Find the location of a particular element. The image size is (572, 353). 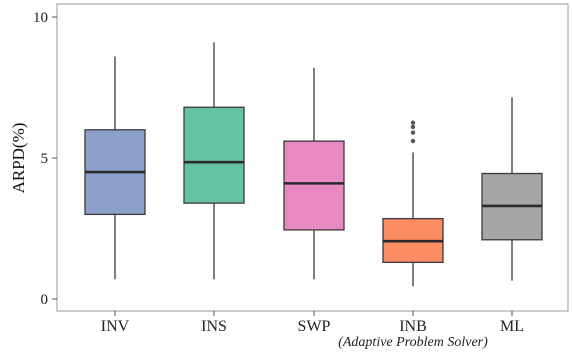

x-tick-label: ML is located at coordinates (512, 326).